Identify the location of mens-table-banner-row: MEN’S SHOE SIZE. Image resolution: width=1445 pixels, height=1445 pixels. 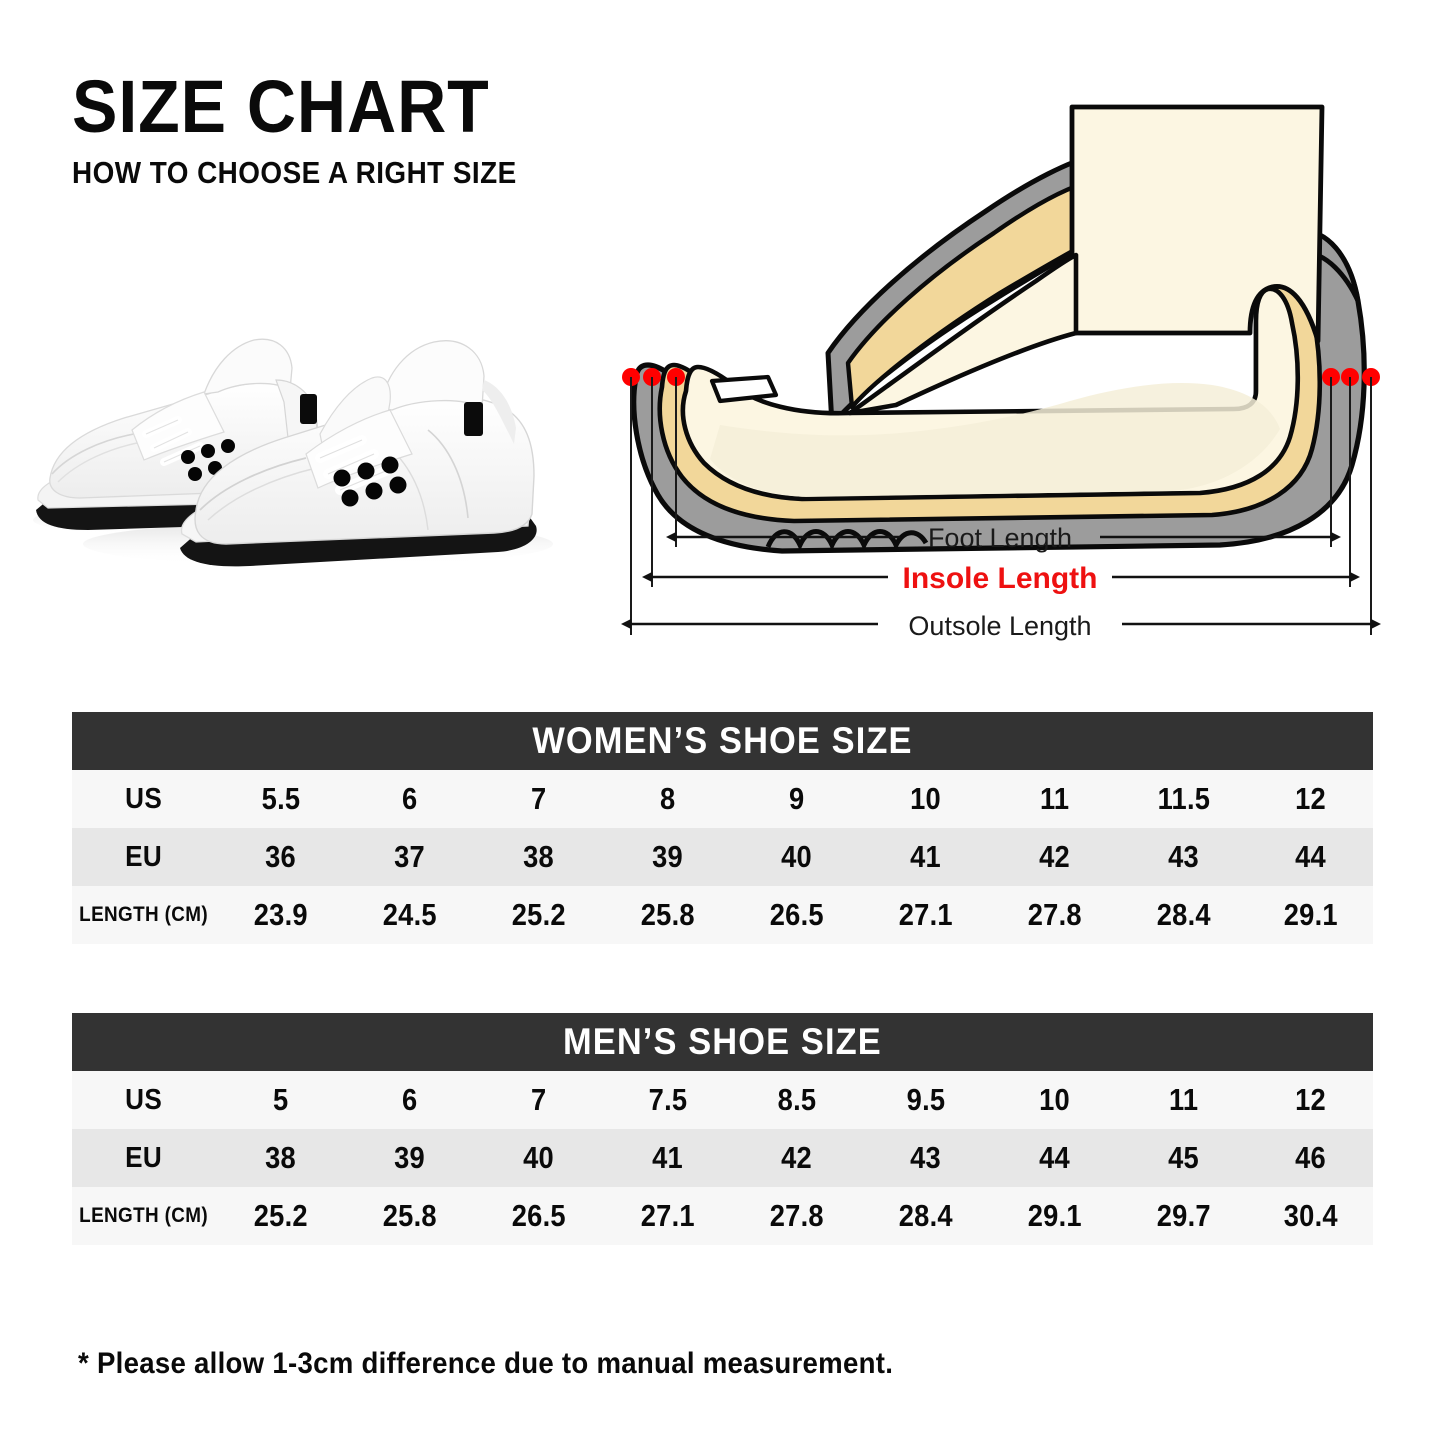
(723, 1042).